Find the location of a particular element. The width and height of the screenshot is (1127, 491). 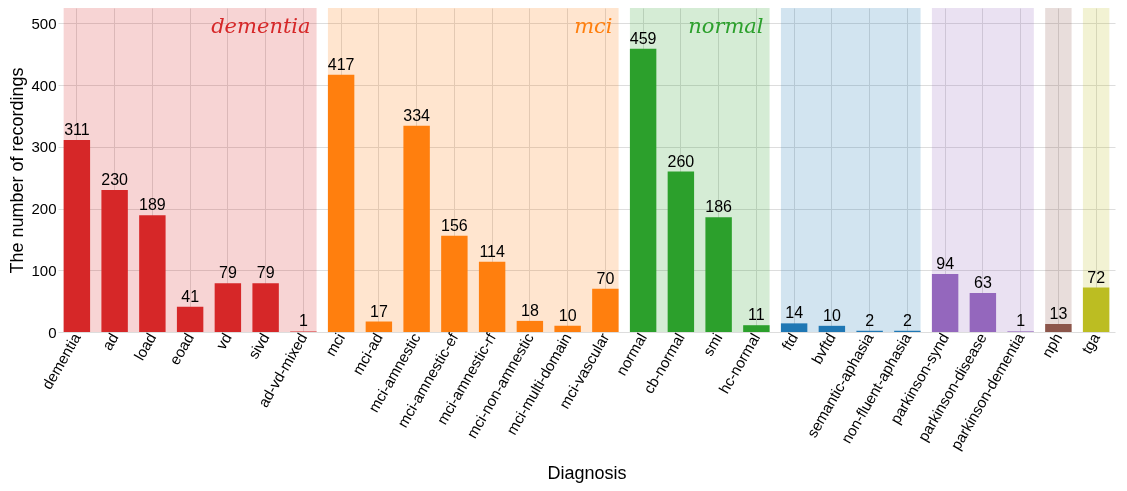

data-label: 260 is located at coordinates (681, 161).